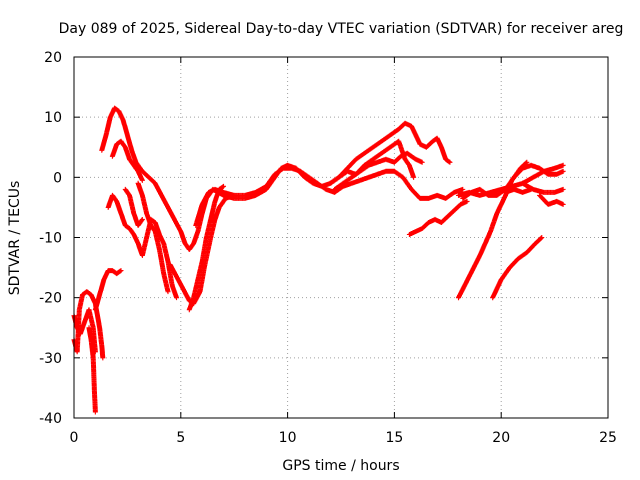 Image resolution: width=640 pixels, height=480 pixels. I want to click on y-tick-label: -40, so click(50, 419).